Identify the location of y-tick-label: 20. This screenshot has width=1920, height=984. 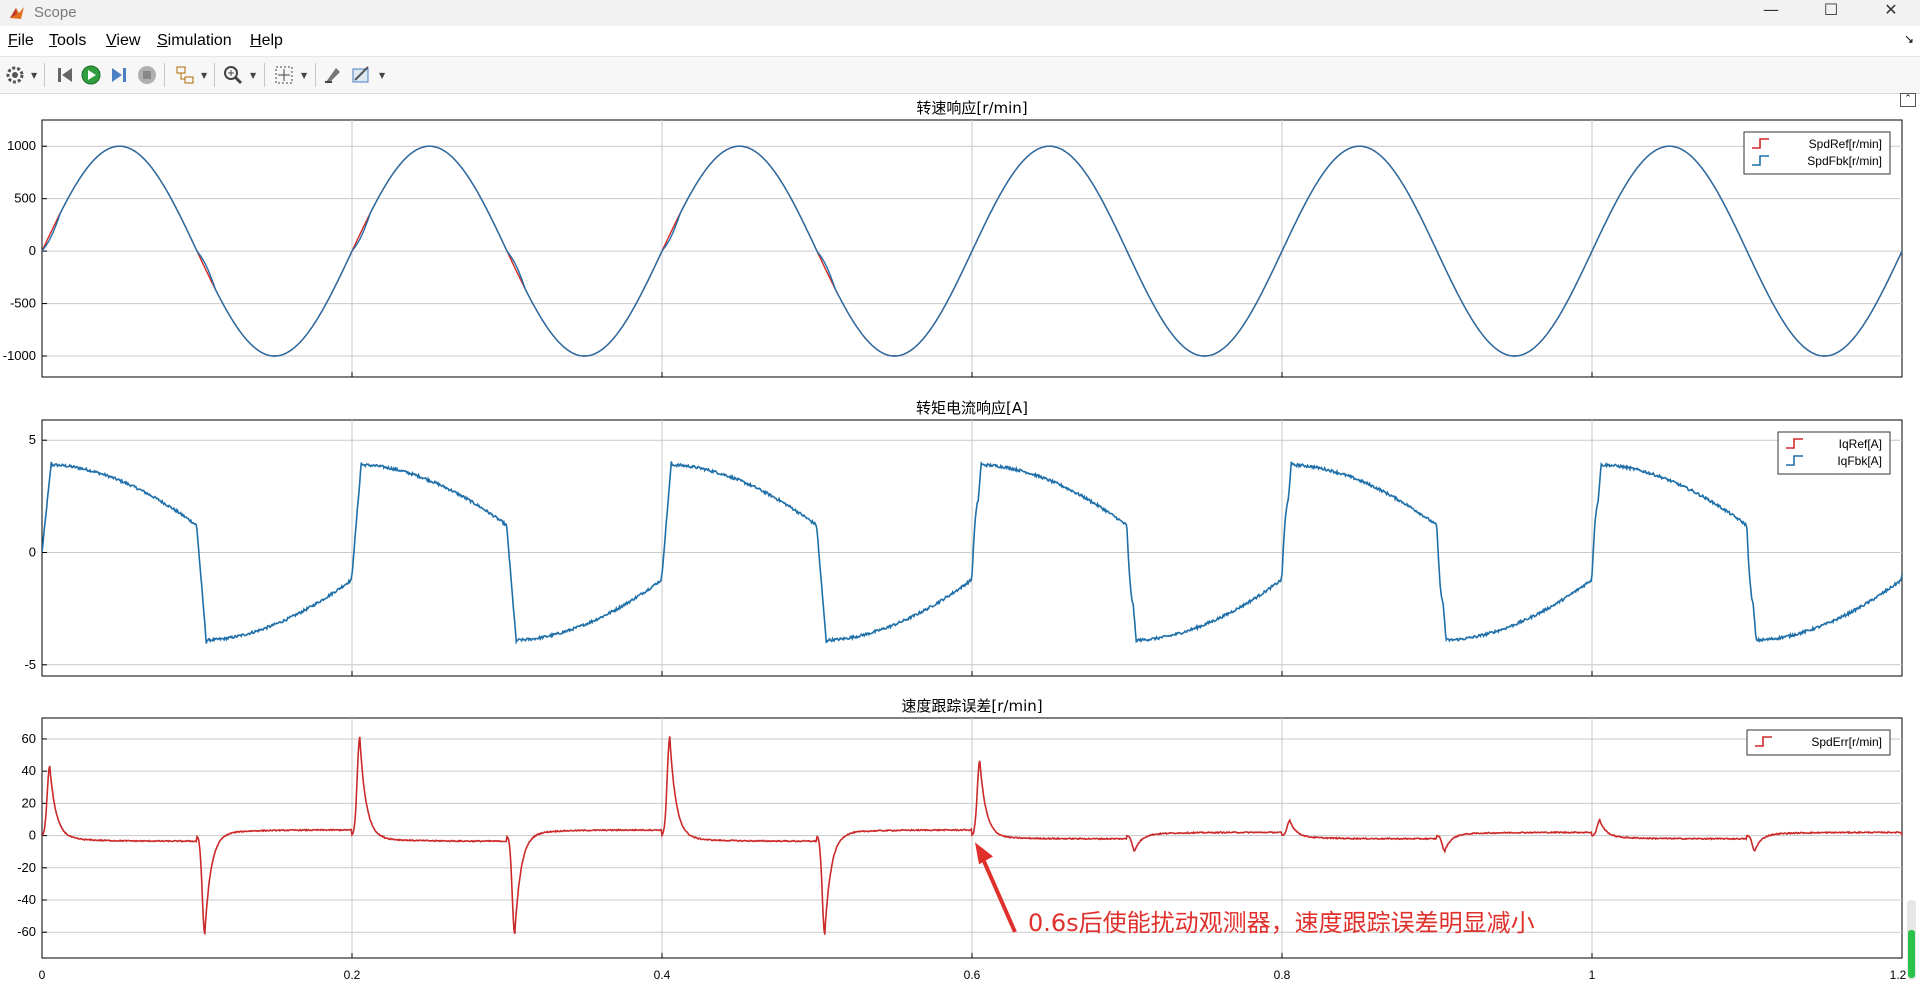
(29, 802).